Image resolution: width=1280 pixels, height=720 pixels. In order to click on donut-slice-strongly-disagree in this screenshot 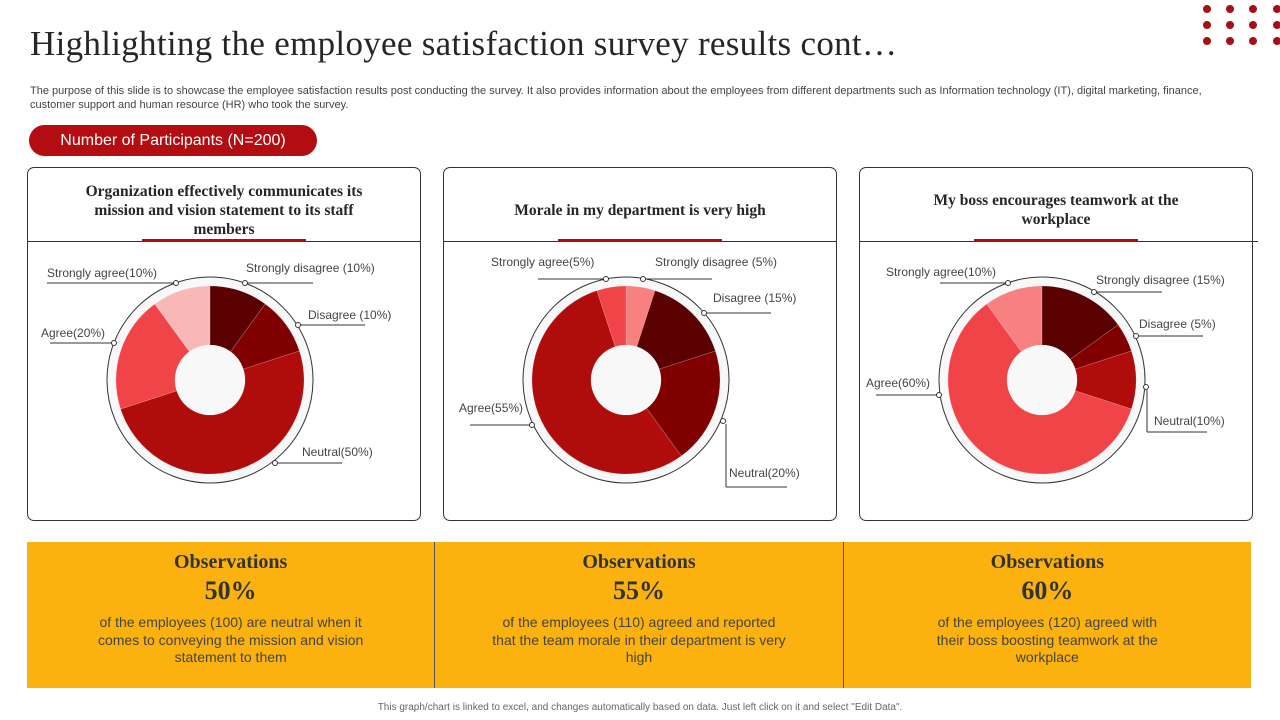, I will do `click(1080, 322)`.